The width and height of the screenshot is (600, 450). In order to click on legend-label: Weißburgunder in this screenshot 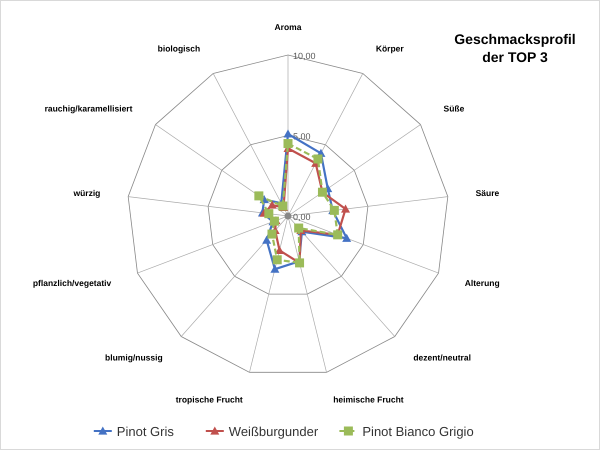, I will do `click(273, 431)`.